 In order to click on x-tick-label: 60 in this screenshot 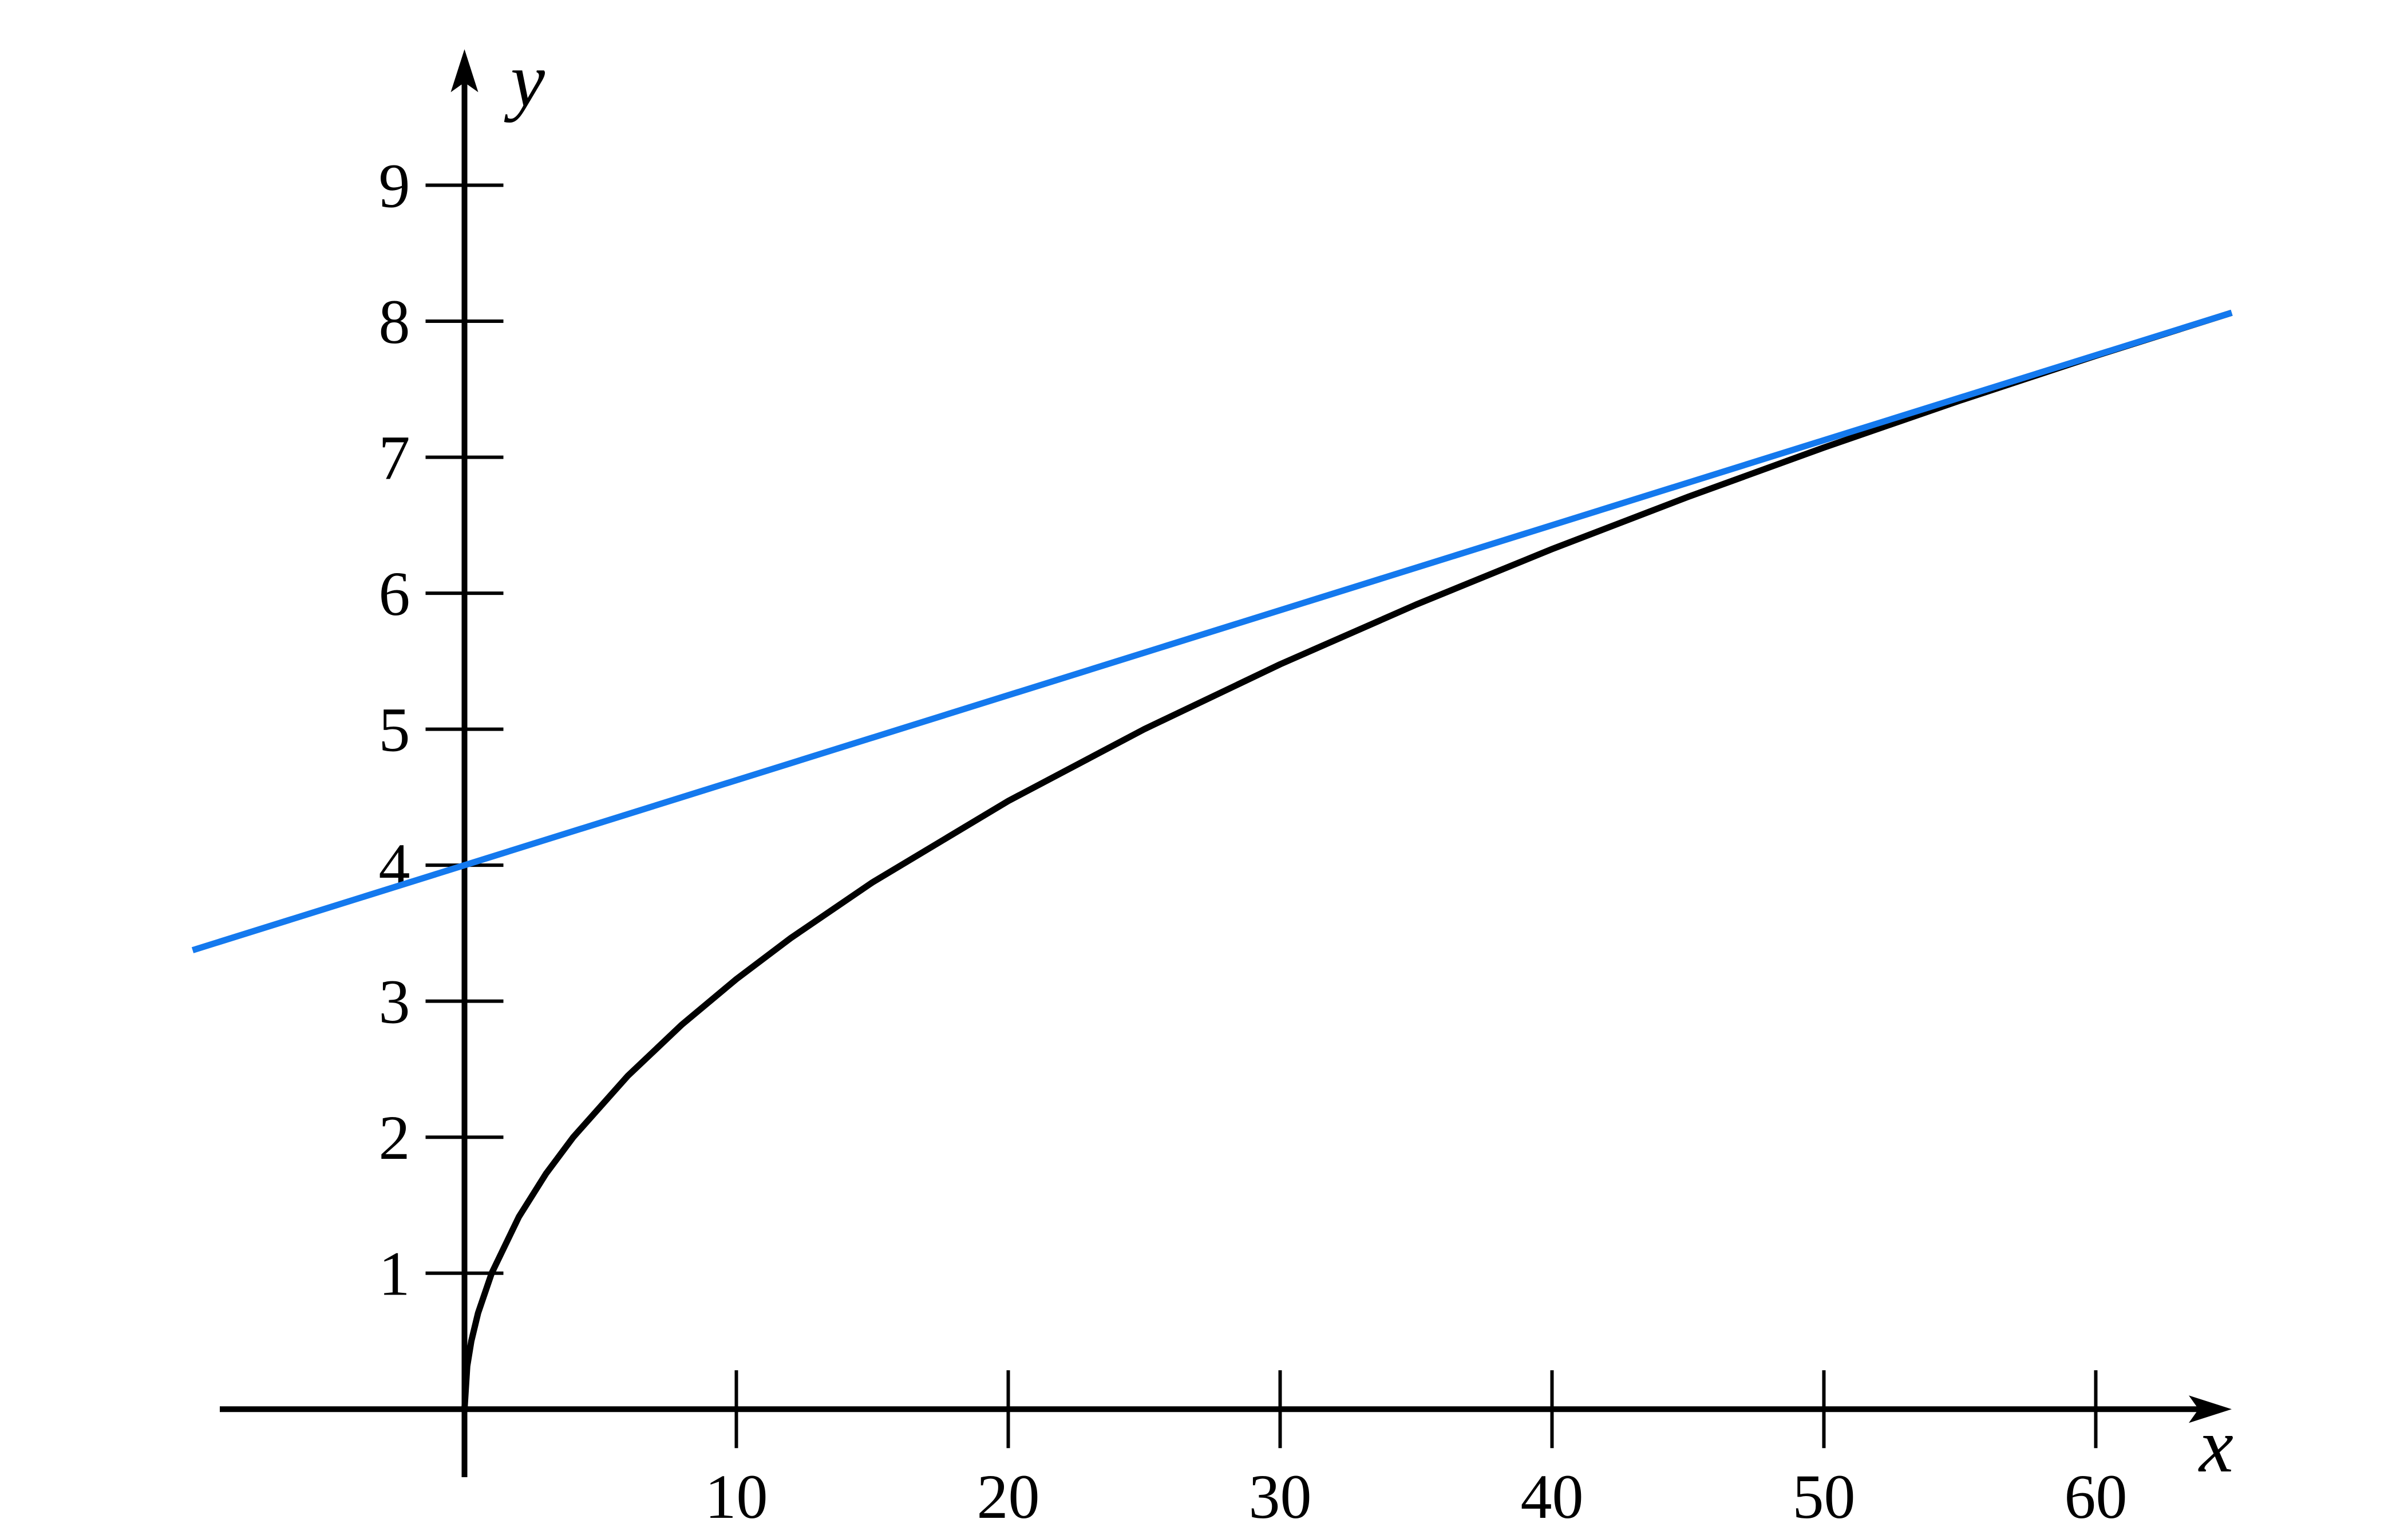, I will do `click(2096, 1497)`.